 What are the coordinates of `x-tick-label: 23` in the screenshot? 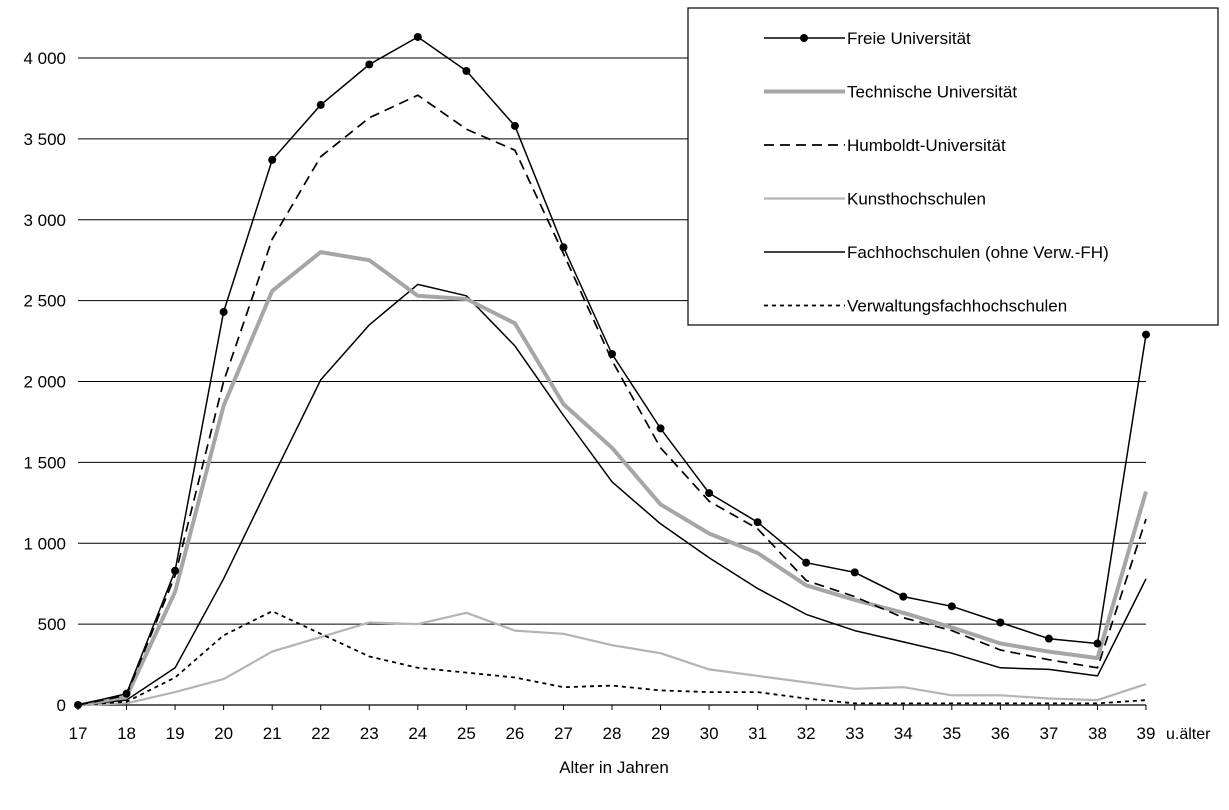 It's located at (369, 733).